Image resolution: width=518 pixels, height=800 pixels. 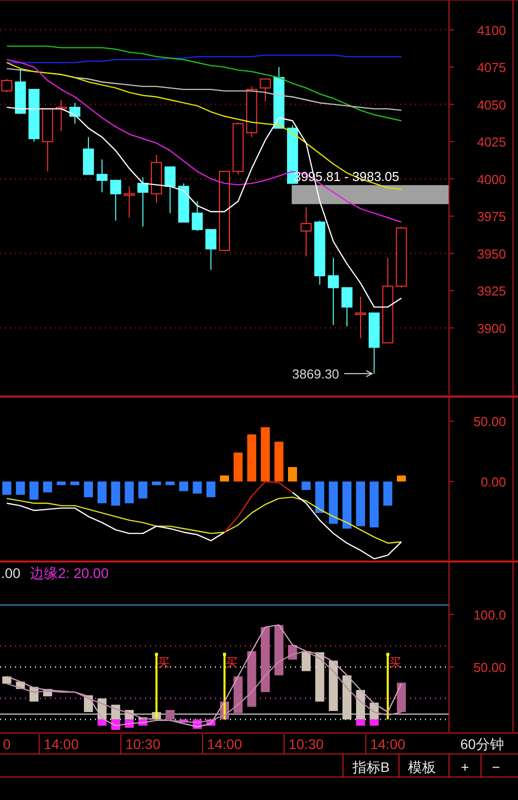 What do you see at coordinates (491, 328) in the screenshot?
I see `y-tick-label: 3900` at bounding box center [491, 328].